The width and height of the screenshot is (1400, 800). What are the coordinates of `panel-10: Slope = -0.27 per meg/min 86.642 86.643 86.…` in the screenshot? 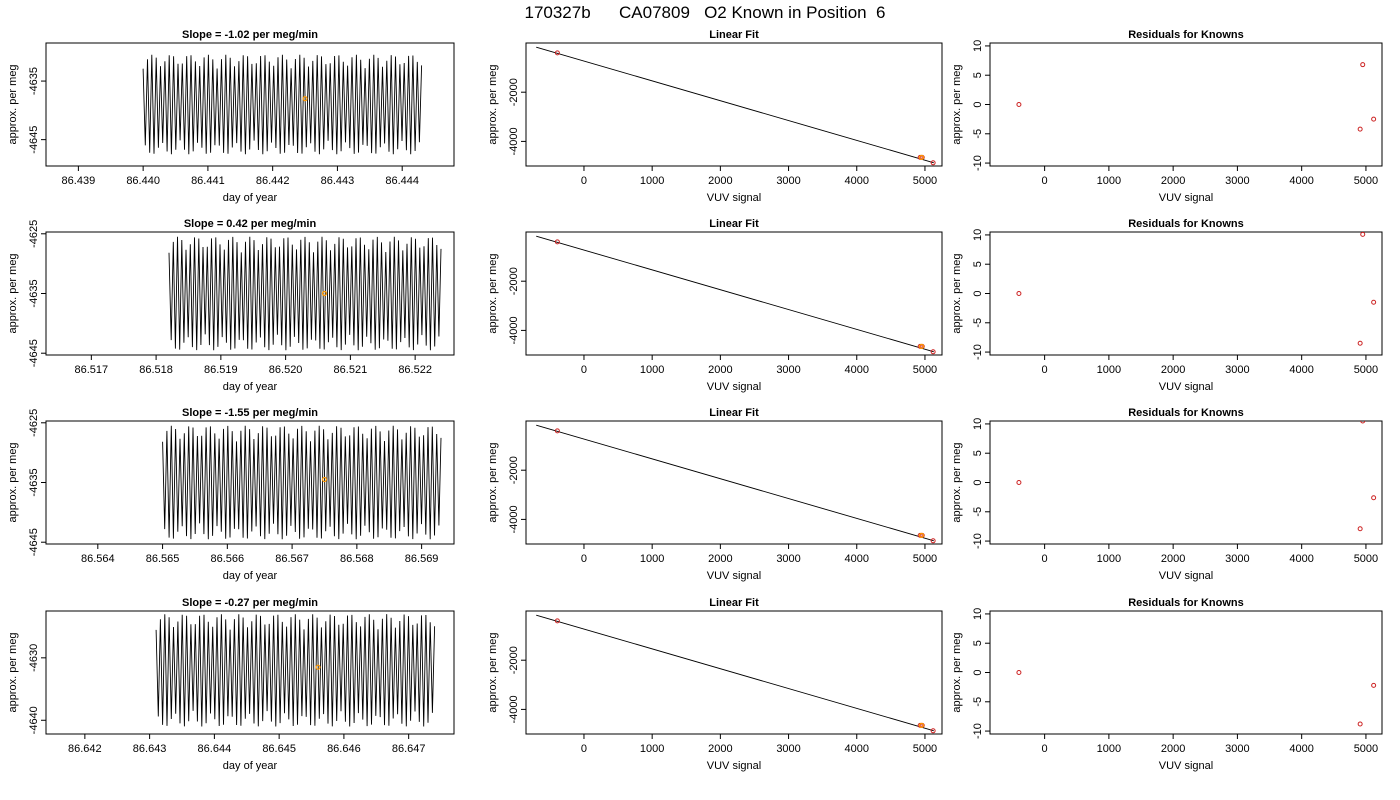 It's located at (231, 684).